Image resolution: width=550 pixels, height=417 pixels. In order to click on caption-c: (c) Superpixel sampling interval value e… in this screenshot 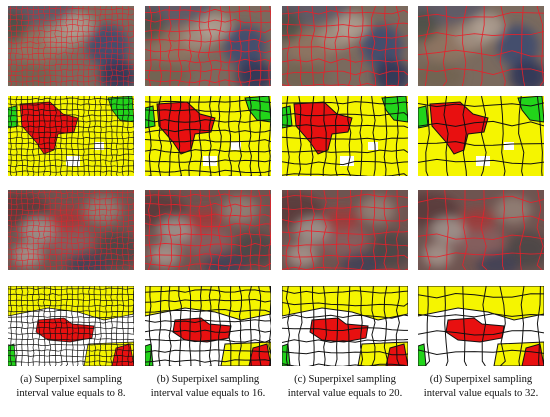, I will do `click(345, 387)`.